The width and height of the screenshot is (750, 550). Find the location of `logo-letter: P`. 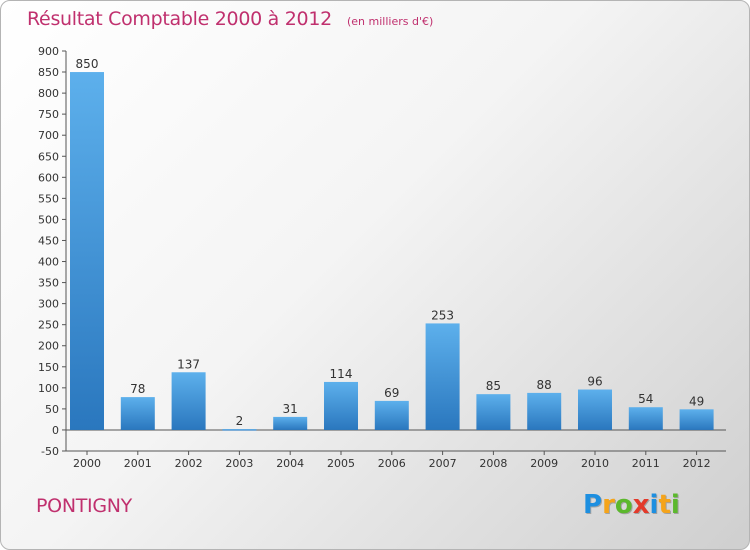

logo-letter: P is located at coordinates (593, 505).